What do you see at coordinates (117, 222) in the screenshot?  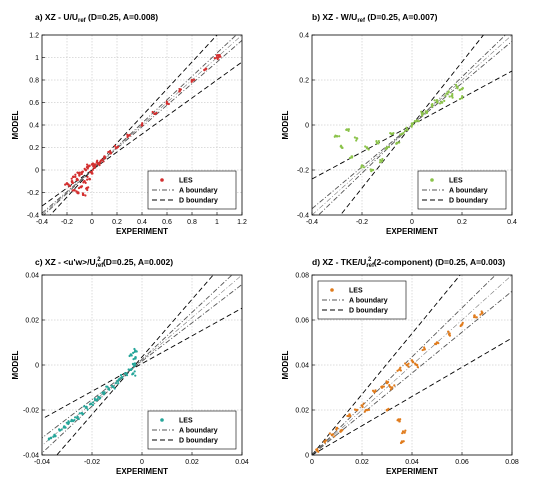 I see `x-tick-label: 0.2` at bounding box center [117, 222].